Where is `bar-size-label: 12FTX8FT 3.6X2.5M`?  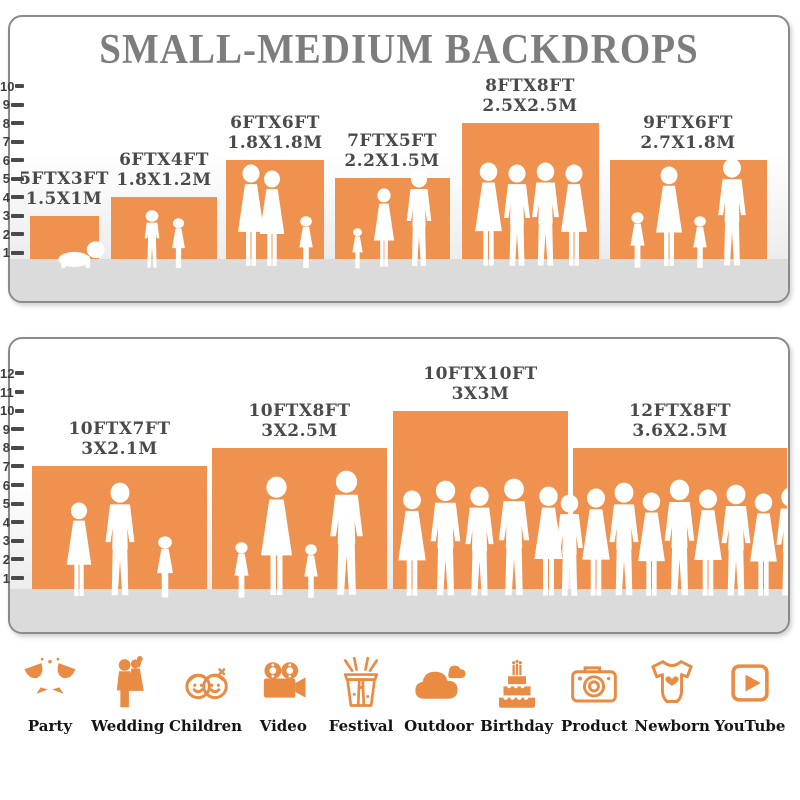
bar-size-label: 12FTX8FT 3.6X2.5M is located at coordinates (680, 421).